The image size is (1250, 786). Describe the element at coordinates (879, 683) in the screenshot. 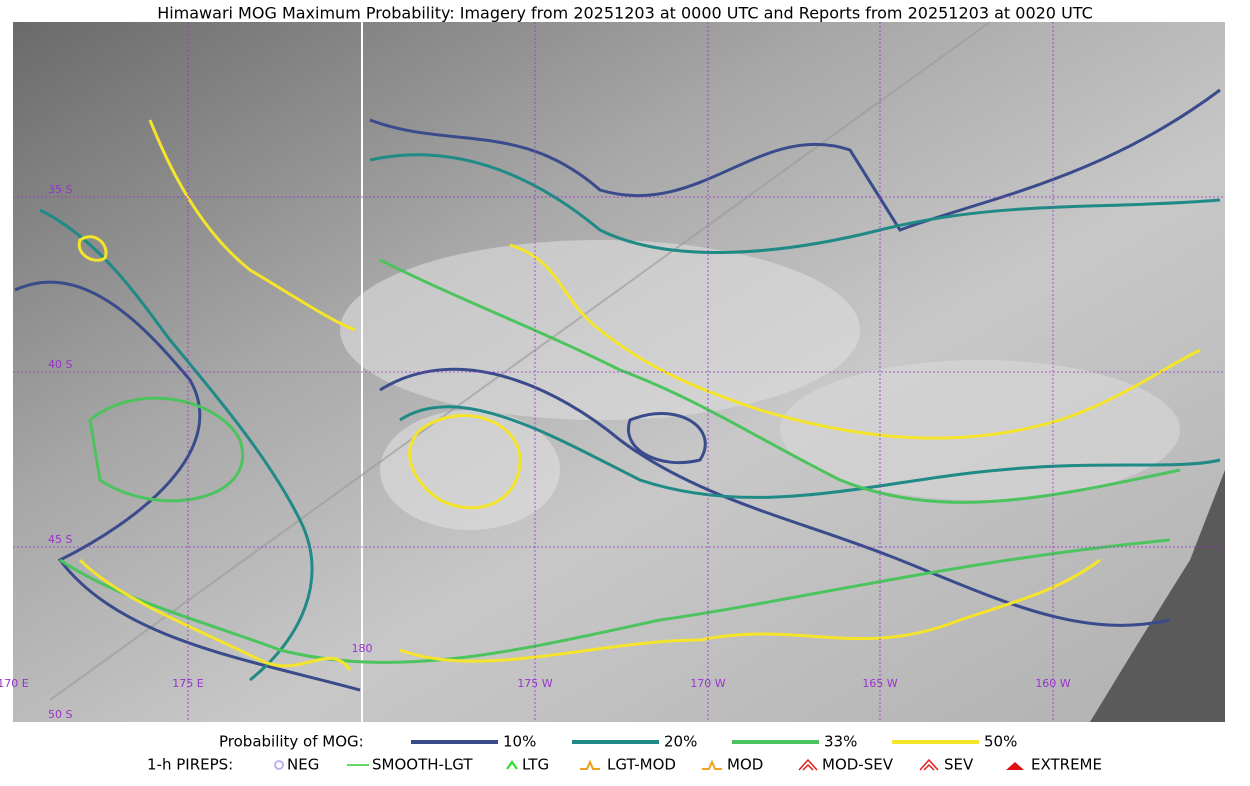

I see `lon-label: 165 W` at that location.